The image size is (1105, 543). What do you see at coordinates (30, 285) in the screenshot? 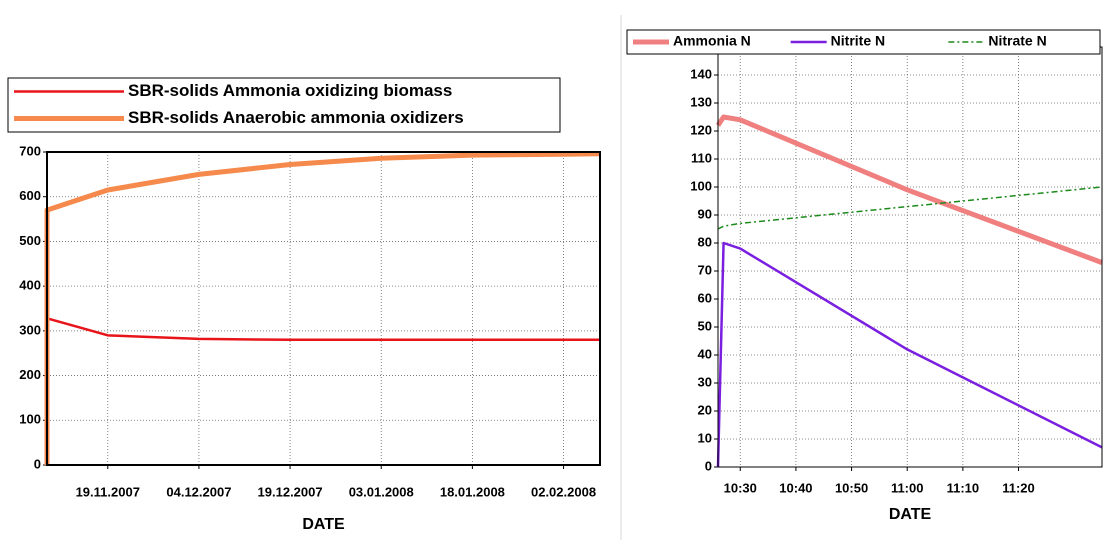
I see `y-tick-label: 400` at bounding box center [30, 285].